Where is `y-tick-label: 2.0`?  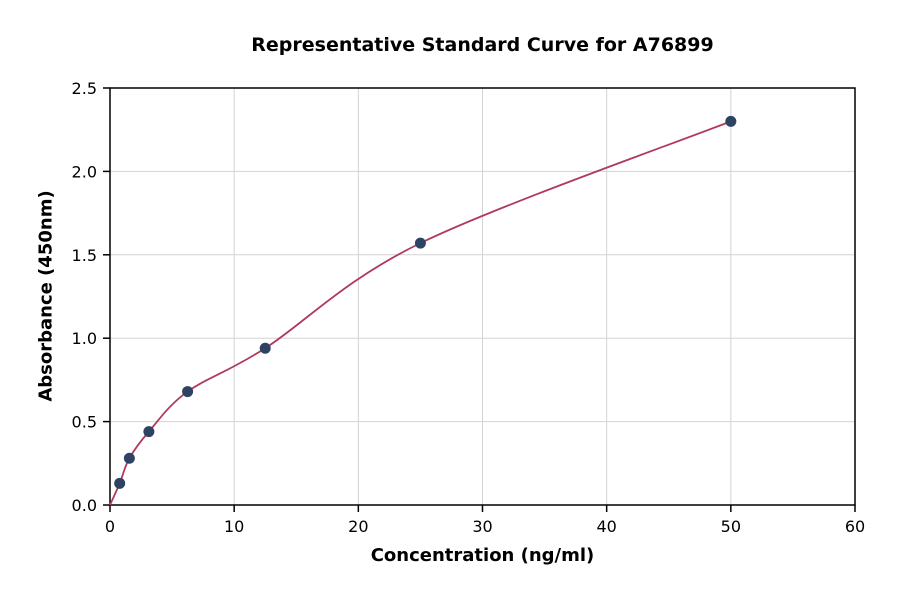 y-tick-label: 2.0 is located at coordinates (84, 171).